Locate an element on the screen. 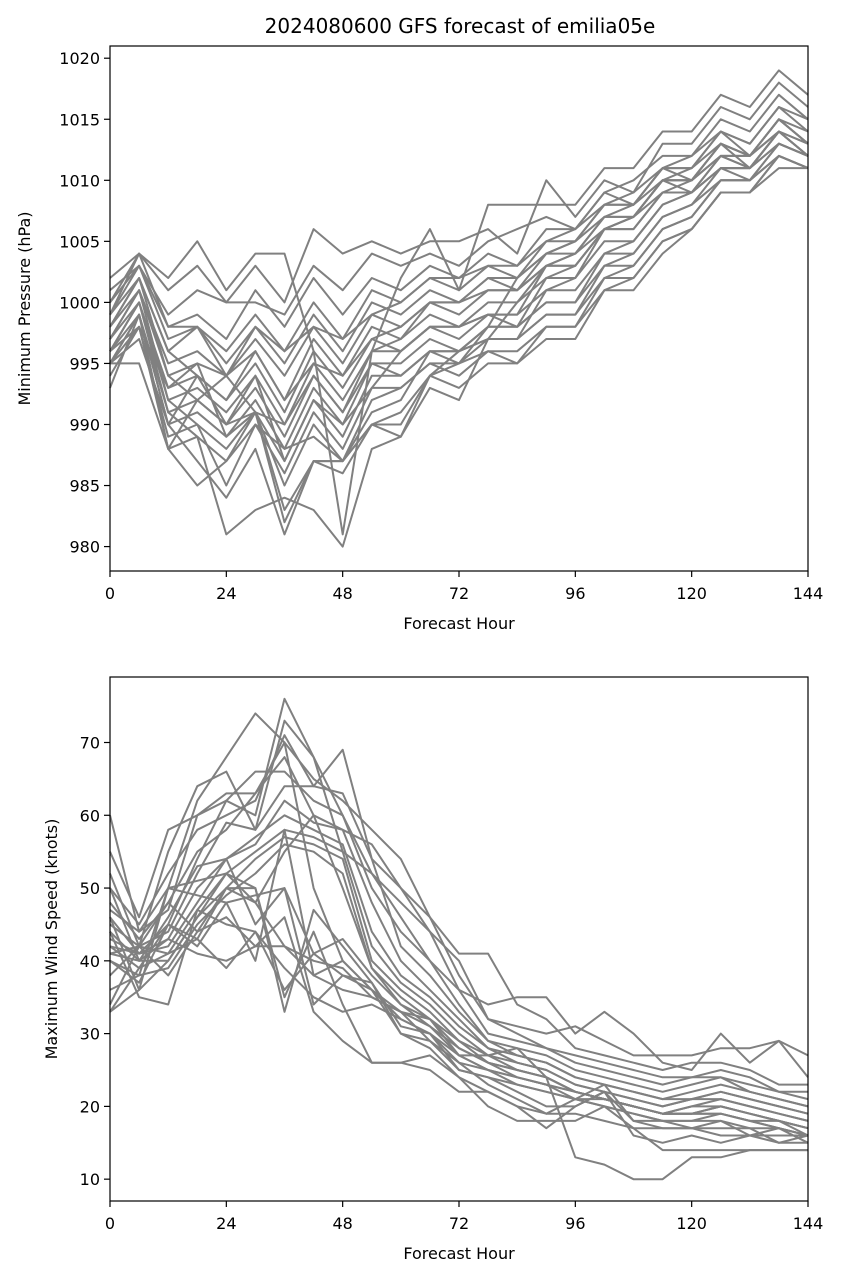 This screenshot has width=843, height=1279. wind-x-tick-label: 120 is located at coordinates (691, 1223).